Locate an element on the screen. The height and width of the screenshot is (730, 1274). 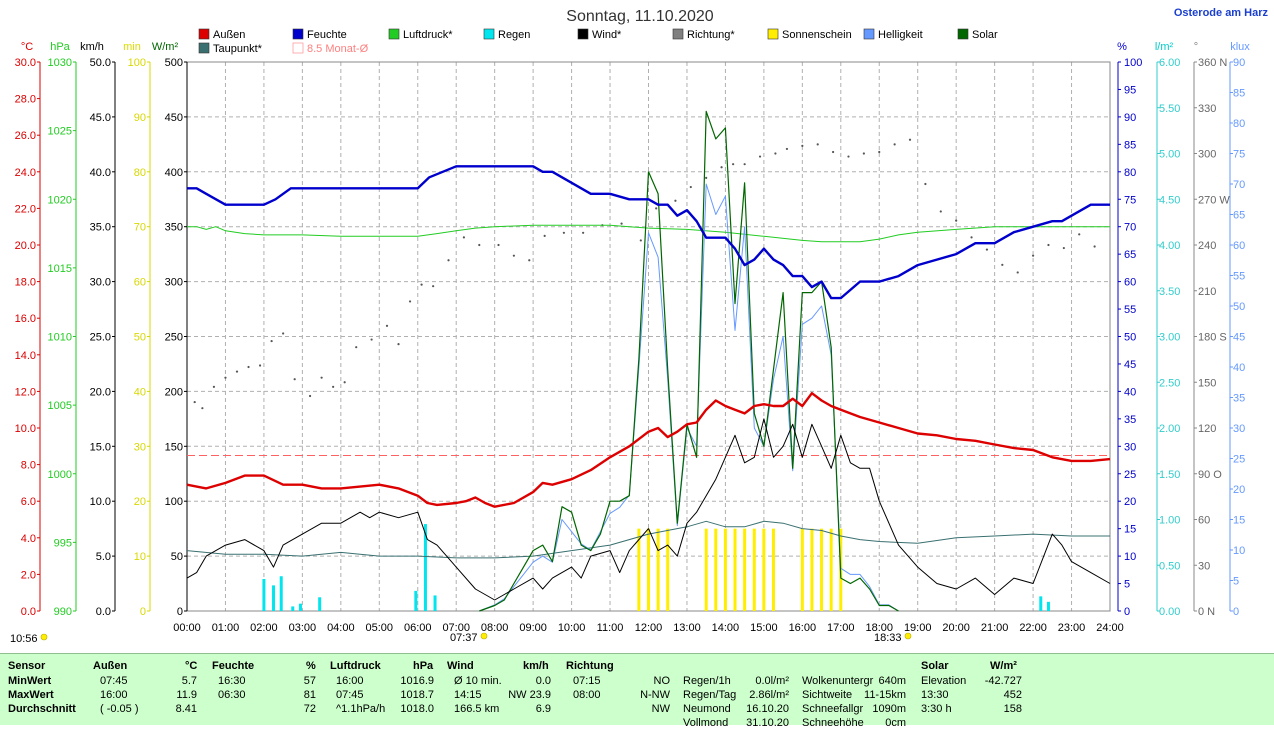
stats-cell-w-v: NW 23.9 is located at coordinates (529, 695).